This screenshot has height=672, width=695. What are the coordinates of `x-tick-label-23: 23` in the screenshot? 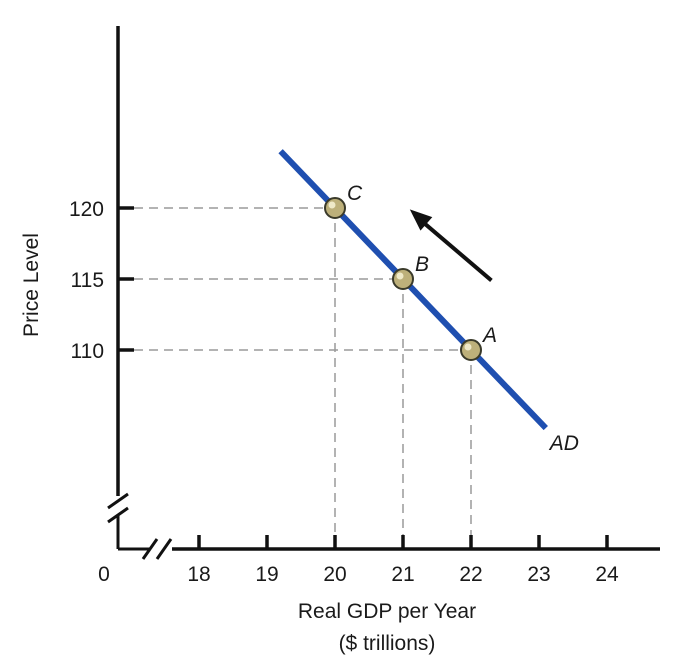 It's located at (538, 574).